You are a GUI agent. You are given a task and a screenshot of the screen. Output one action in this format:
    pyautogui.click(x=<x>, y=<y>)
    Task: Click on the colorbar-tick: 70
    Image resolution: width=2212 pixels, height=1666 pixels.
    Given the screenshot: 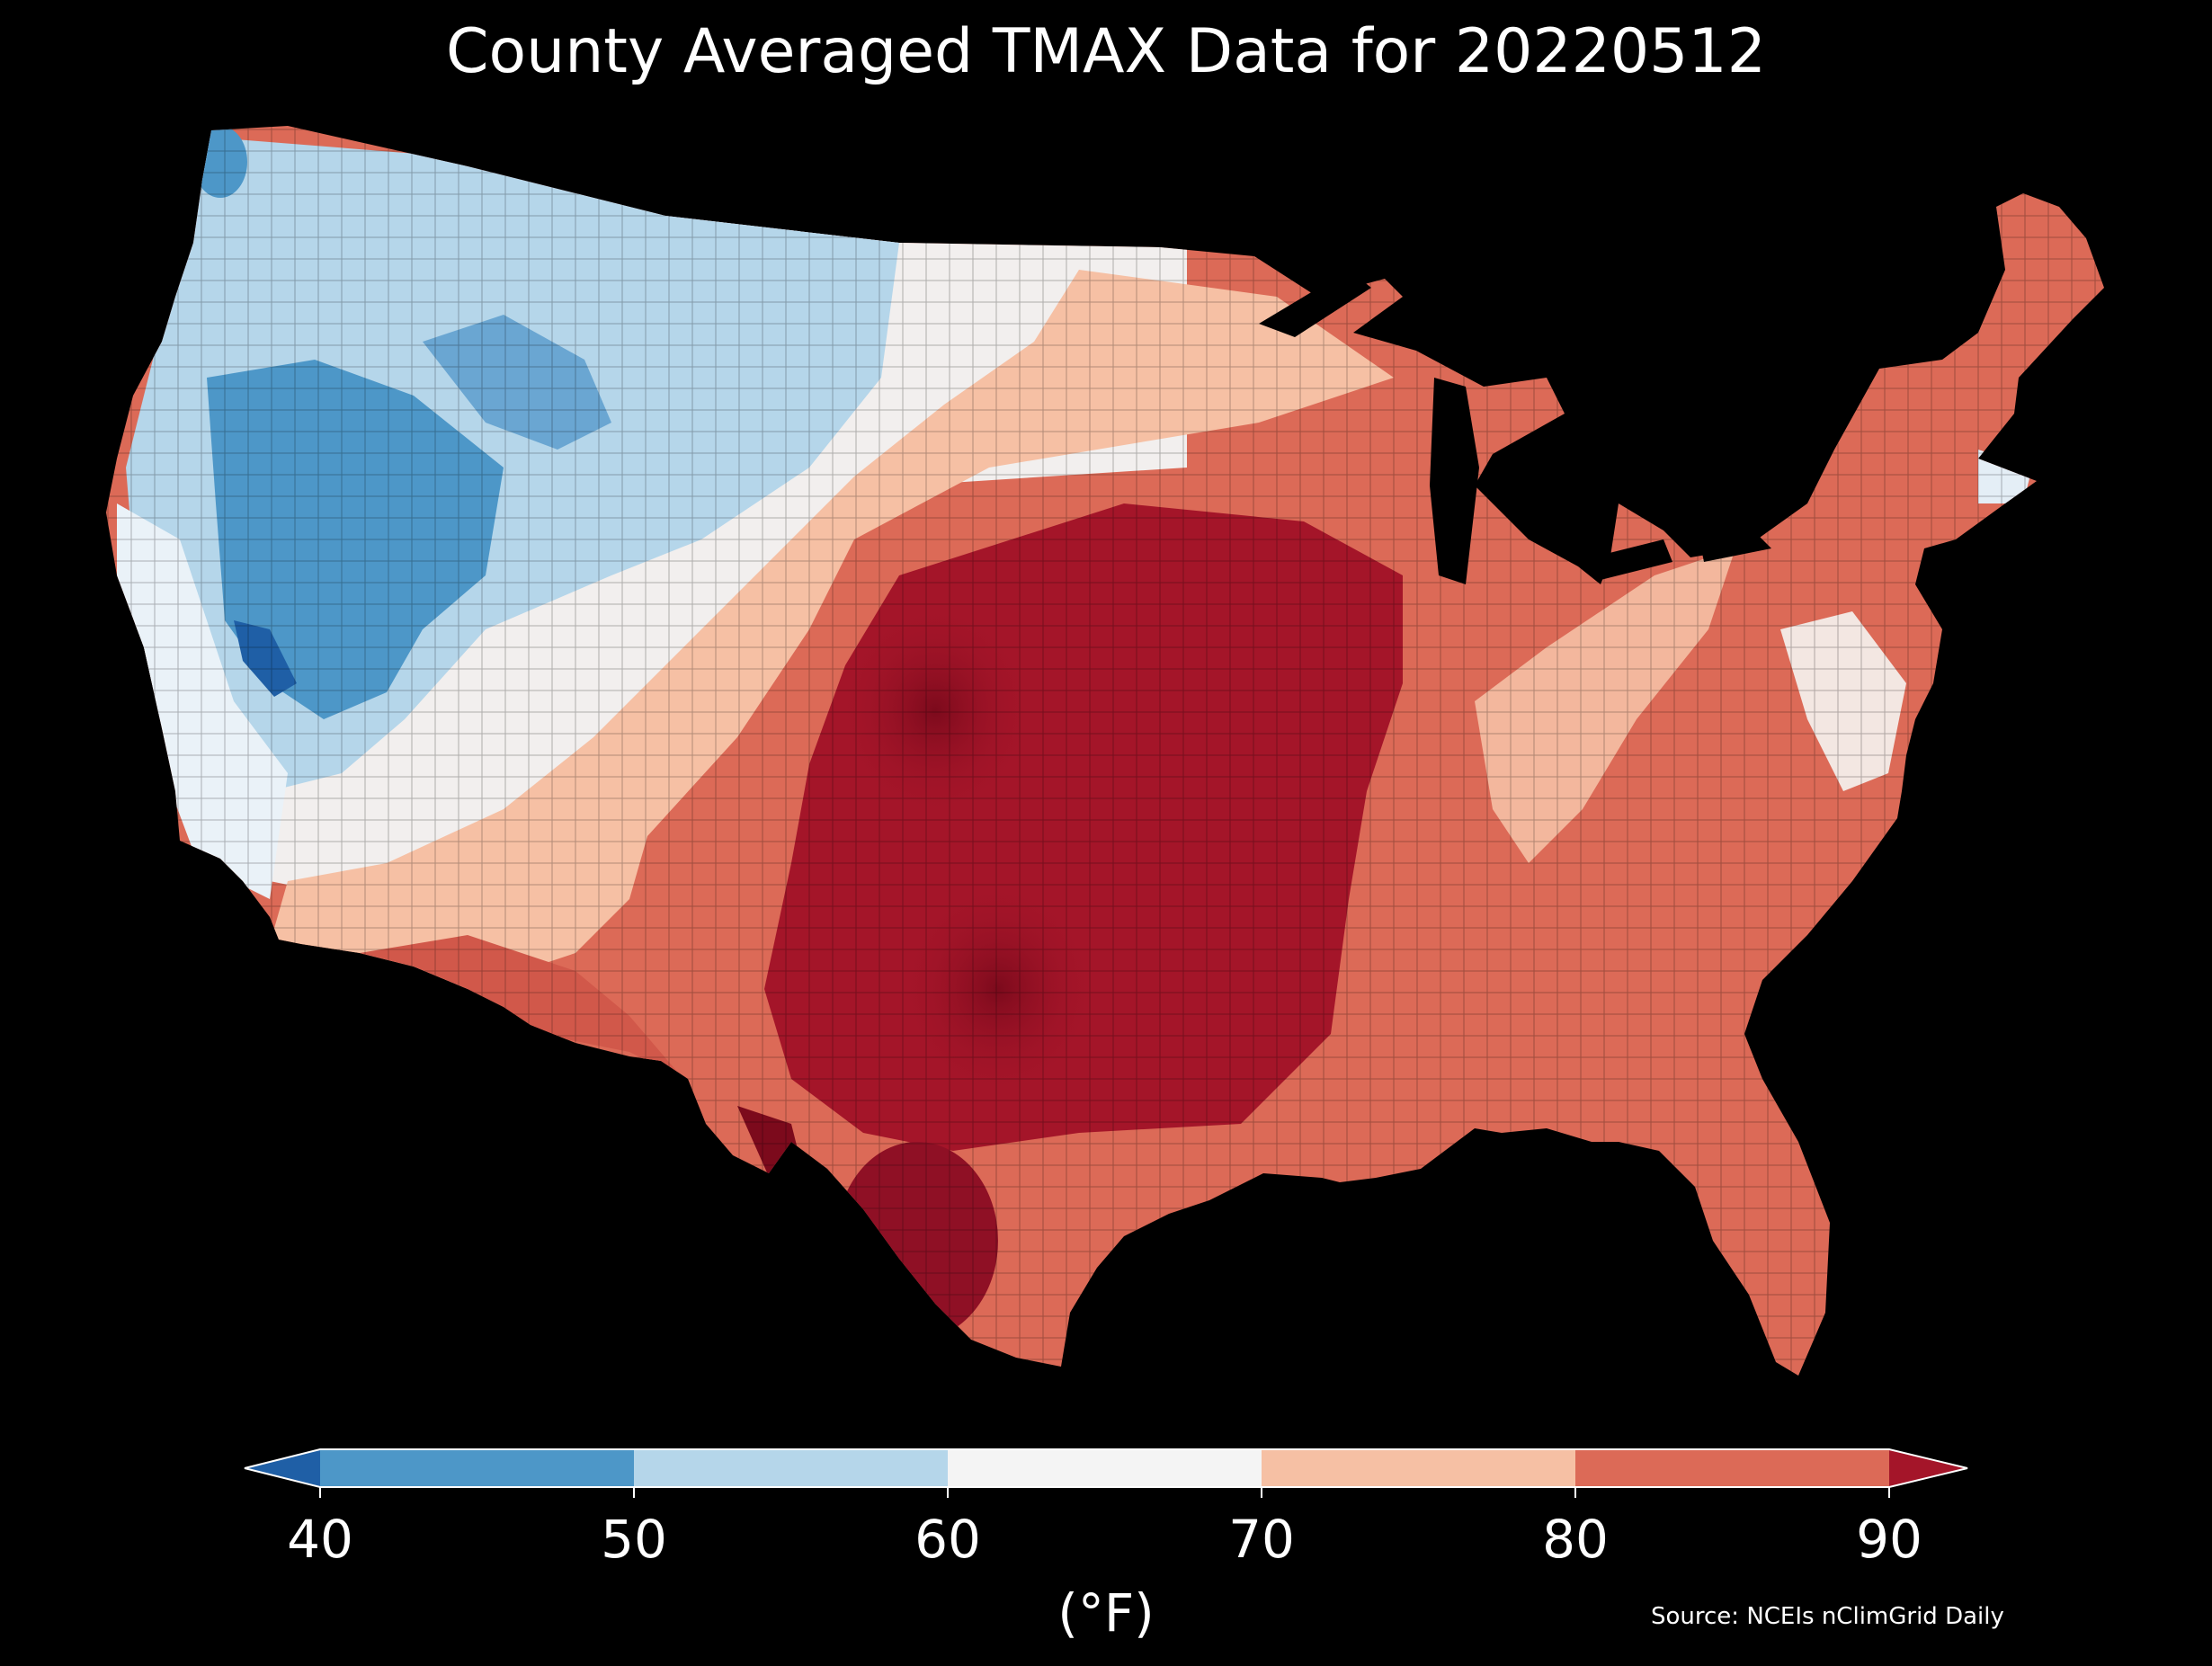 What is the action you would take?
    pyautogui.click(x=1261, y=1540)
    